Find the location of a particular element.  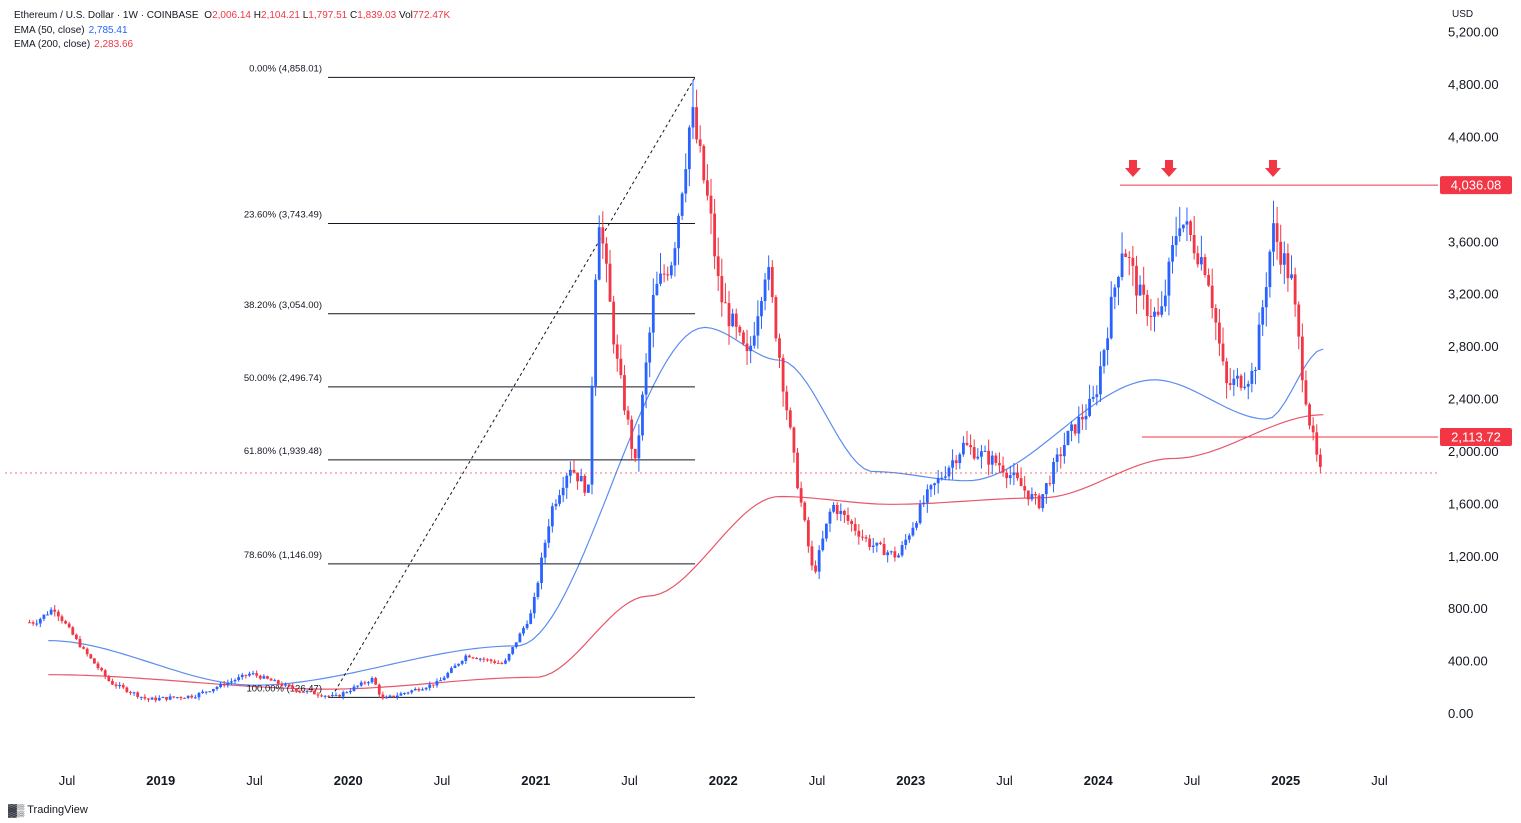

tradingview-logo-icon: ▓▒ is located at coordinates (16, 810).